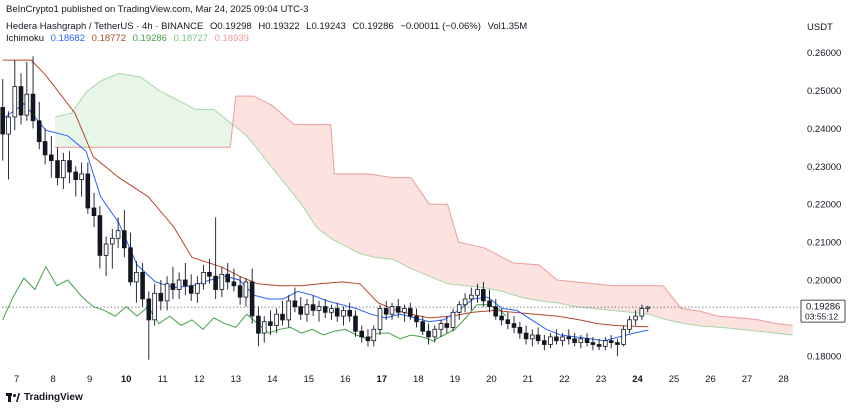 This screenshot has width=850, height=409. I want to click on ohlc-close: C0.19286, so click(373, 26).